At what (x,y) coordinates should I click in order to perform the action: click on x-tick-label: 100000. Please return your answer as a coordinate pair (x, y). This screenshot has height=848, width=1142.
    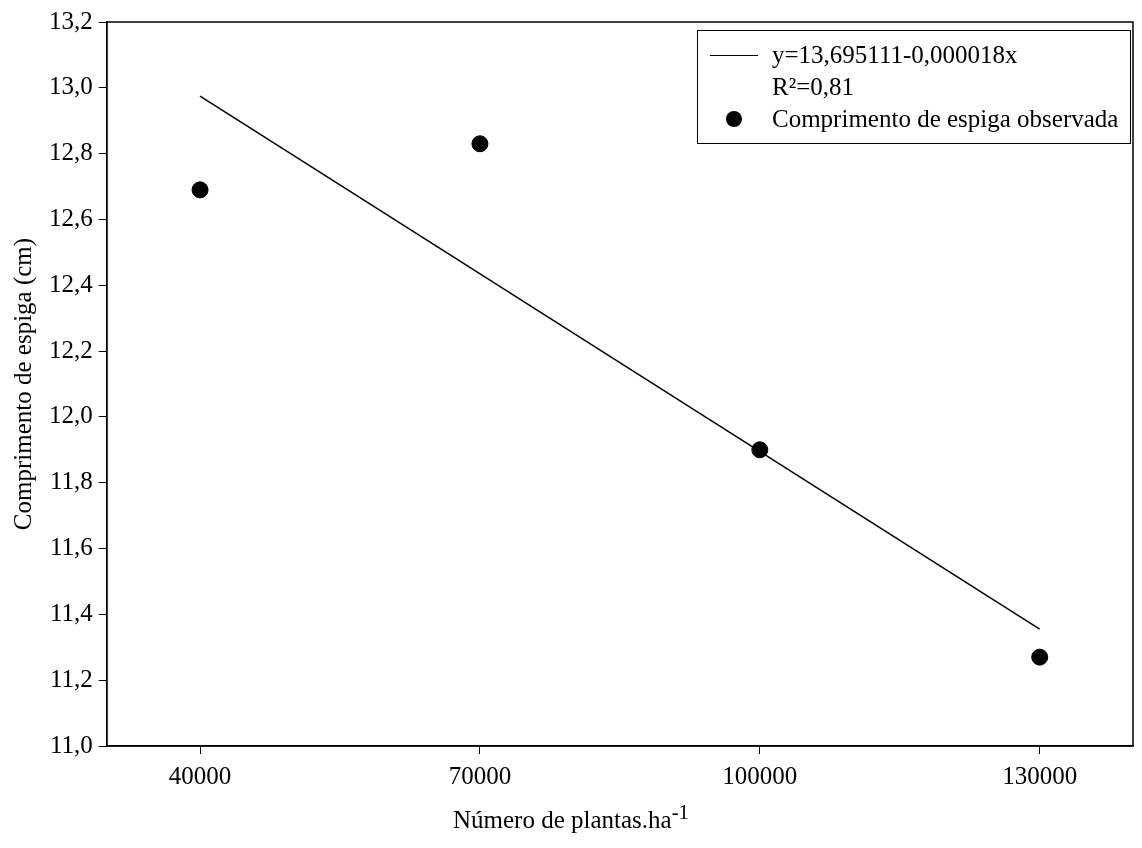
    Looking at the image, I should click on (760, 775).